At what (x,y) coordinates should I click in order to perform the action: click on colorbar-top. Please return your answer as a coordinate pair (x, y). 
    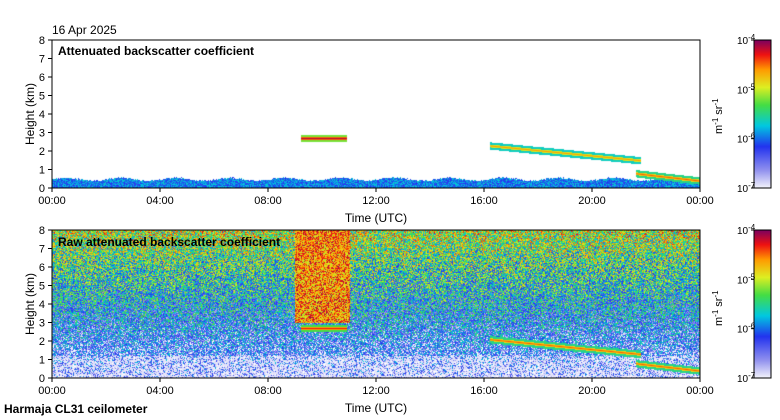
    Looking at the image, I should click on (762, 114).